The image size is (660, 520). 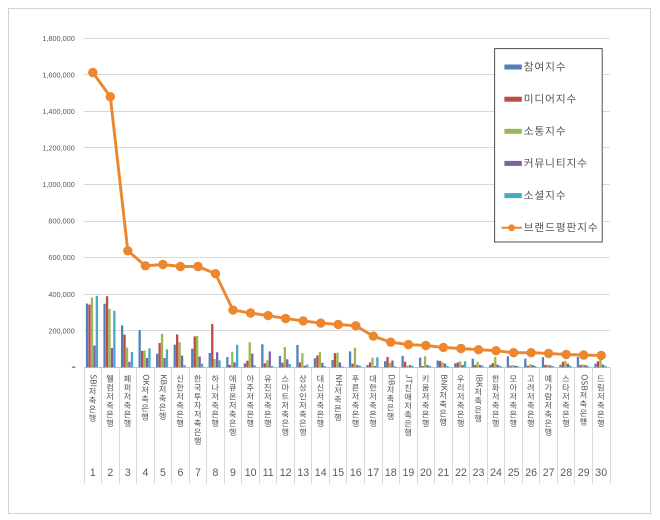 I want to click on svg-text: 30, so click(x=601, y=473).